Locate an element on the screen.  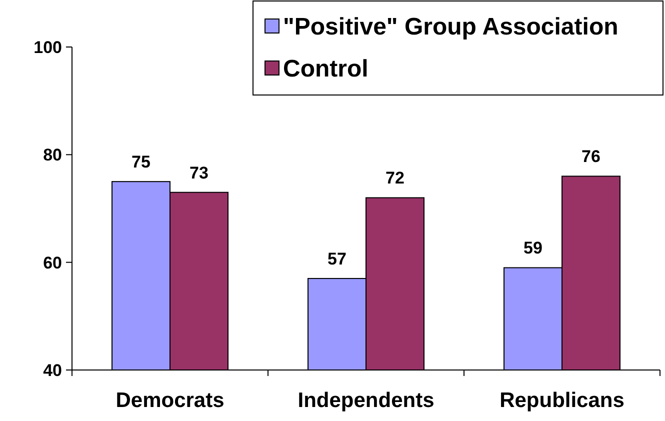
data-label: 59 is located at coordinates (533, 248).